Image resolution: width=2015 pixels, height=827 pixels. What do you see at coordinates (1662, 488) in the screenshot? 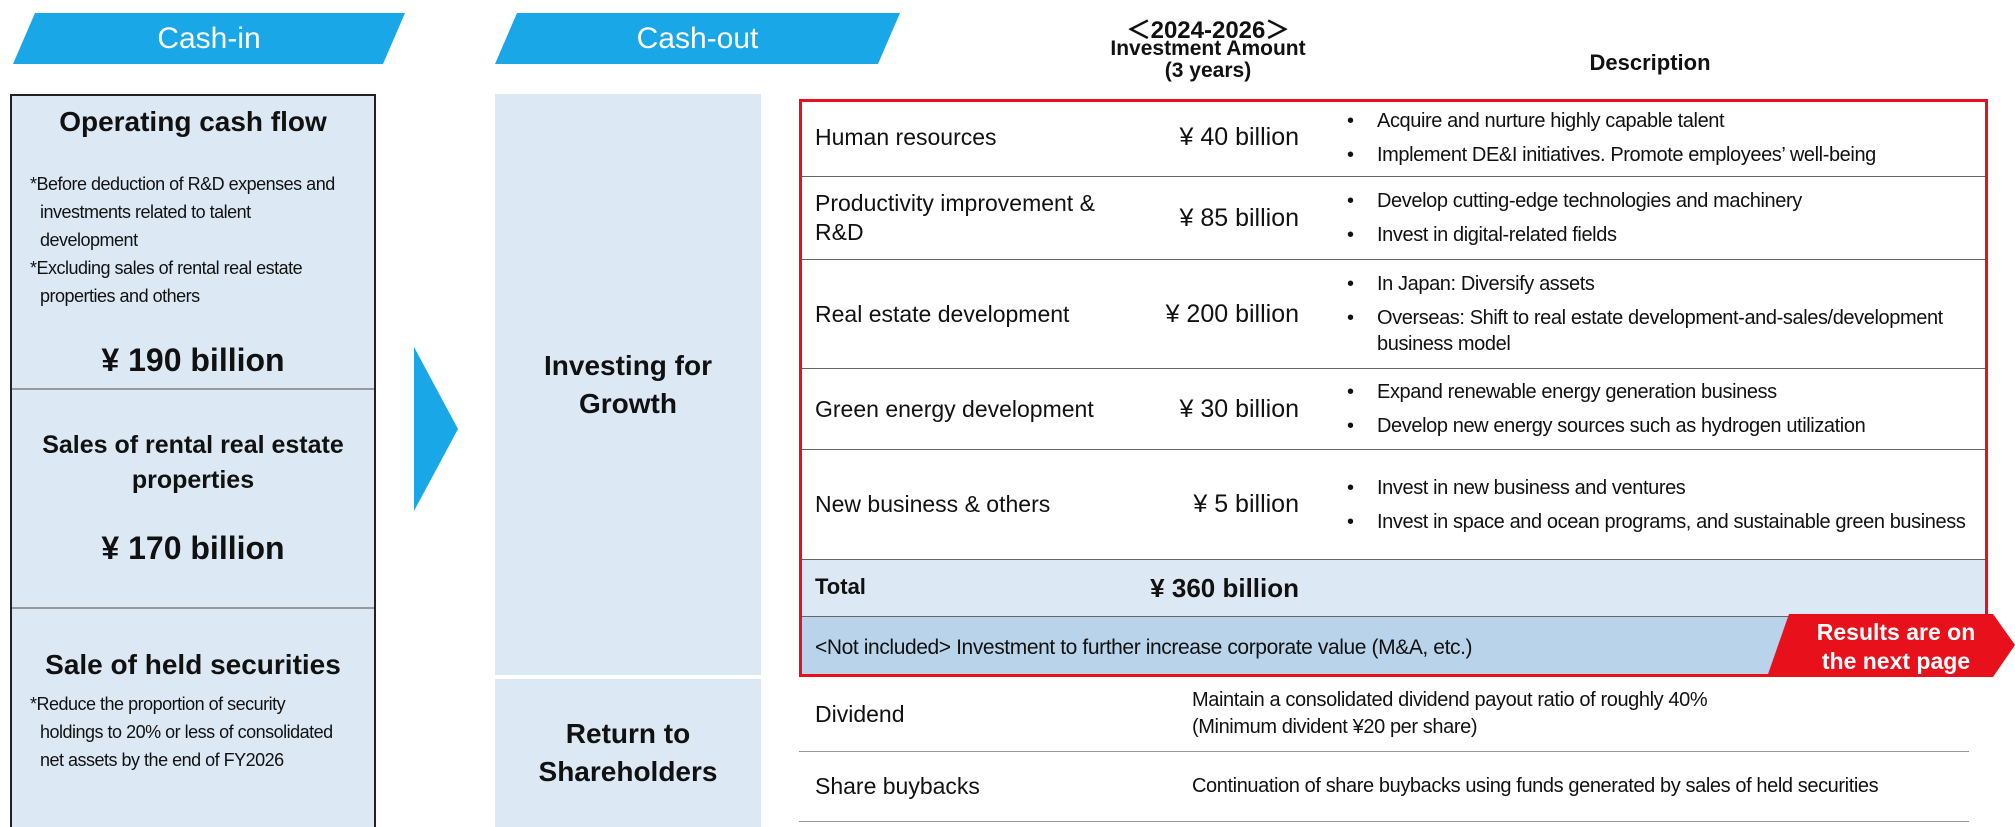
I see `bullet: Invest in new business and ventures` at bounding box center [1662, 488].